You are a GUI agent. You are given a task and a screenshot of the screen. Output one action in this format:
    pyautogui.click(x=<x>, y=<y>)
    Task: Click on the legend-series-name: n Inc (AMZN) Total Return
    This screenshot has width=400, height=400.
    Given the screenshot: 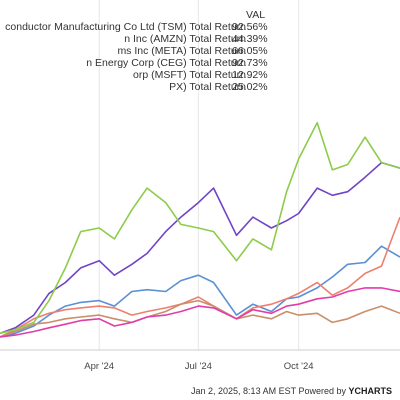 What is the action you would take?
    pyautogui.click(x=185, y=39)
    